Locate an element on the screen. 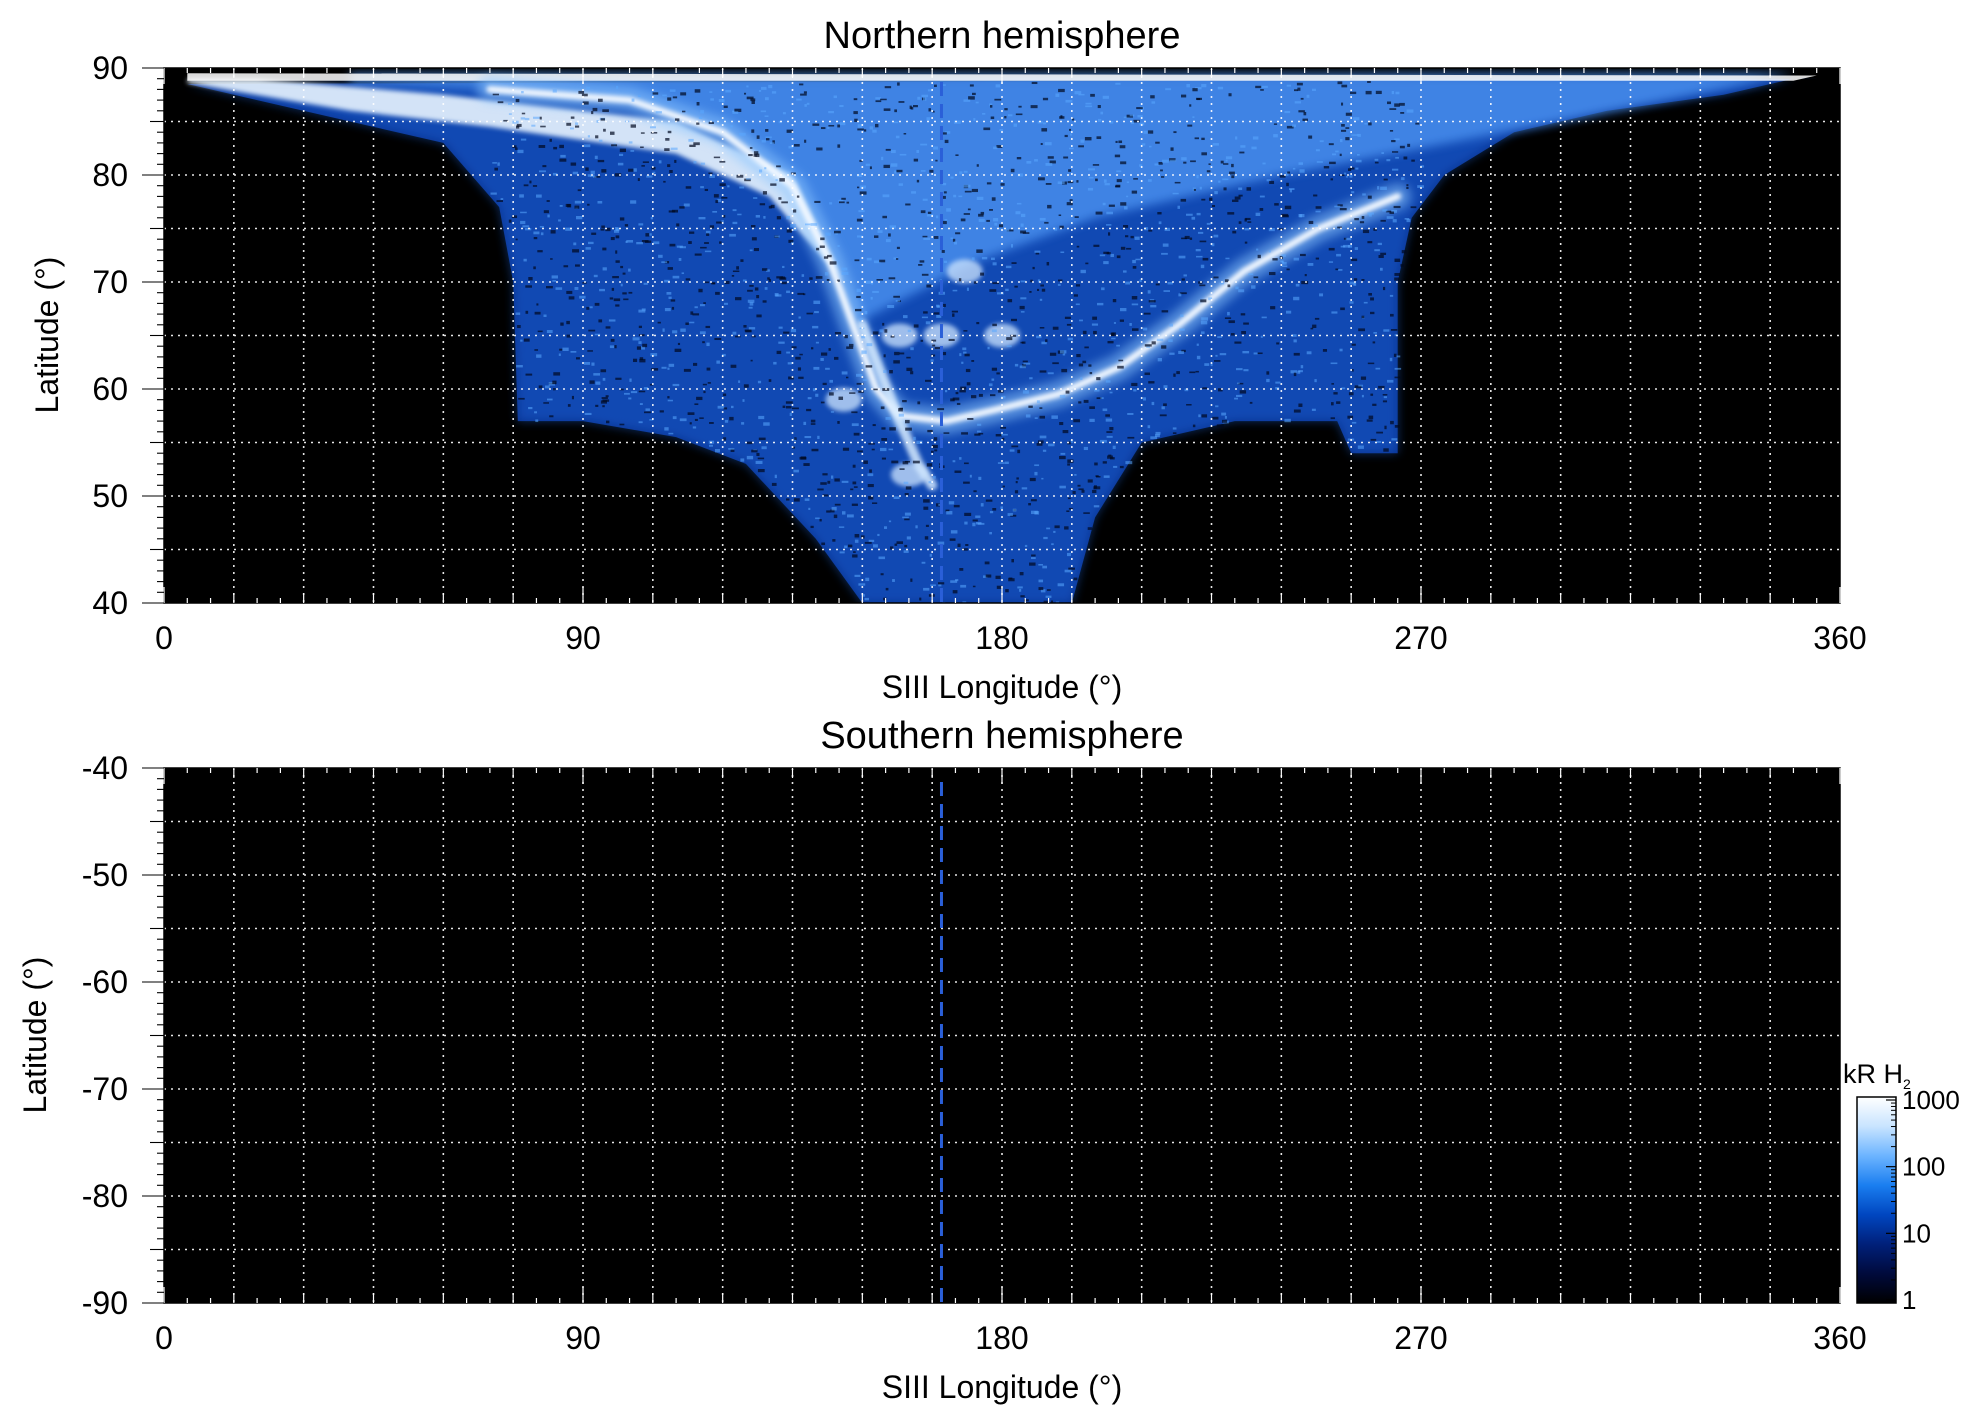 This screenshot has width=1983, height=1423. y-tick-label: 70 is located at coordinates (110, 282).